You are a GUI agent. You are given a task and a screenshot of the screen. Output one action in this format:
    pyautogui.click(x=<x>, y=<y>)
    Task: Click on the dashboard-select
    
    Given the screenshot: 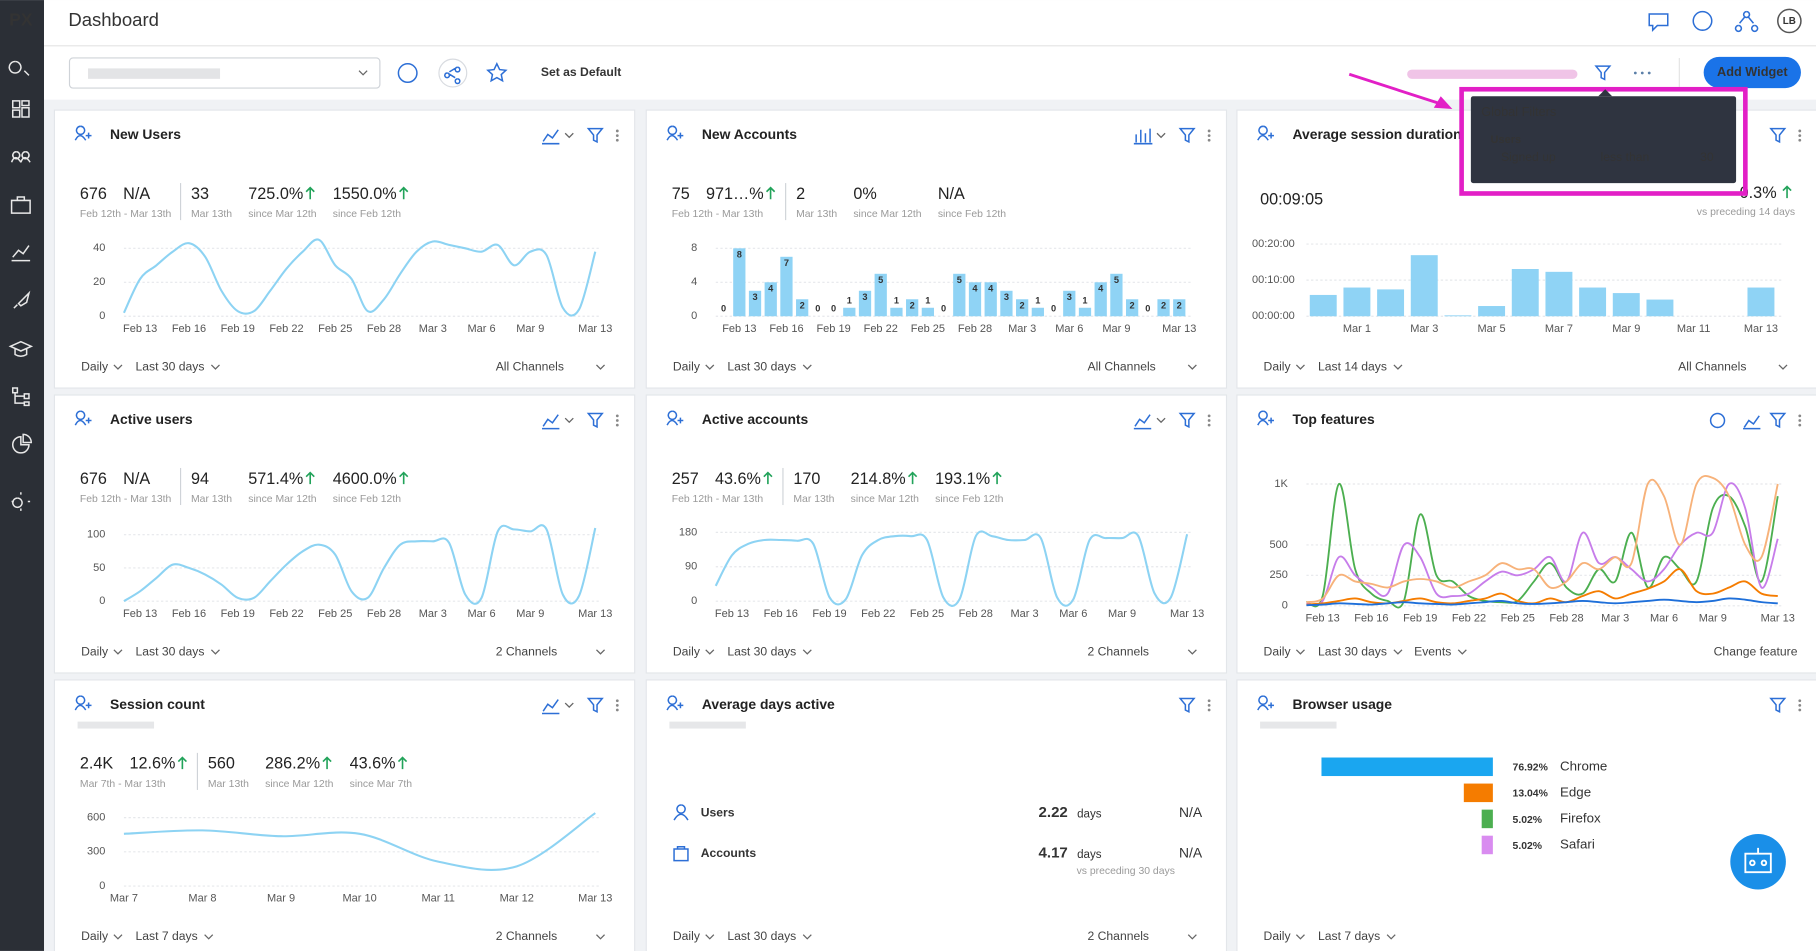 What is the action you would take?
    pyautogui.click(x=224, y=73)
    